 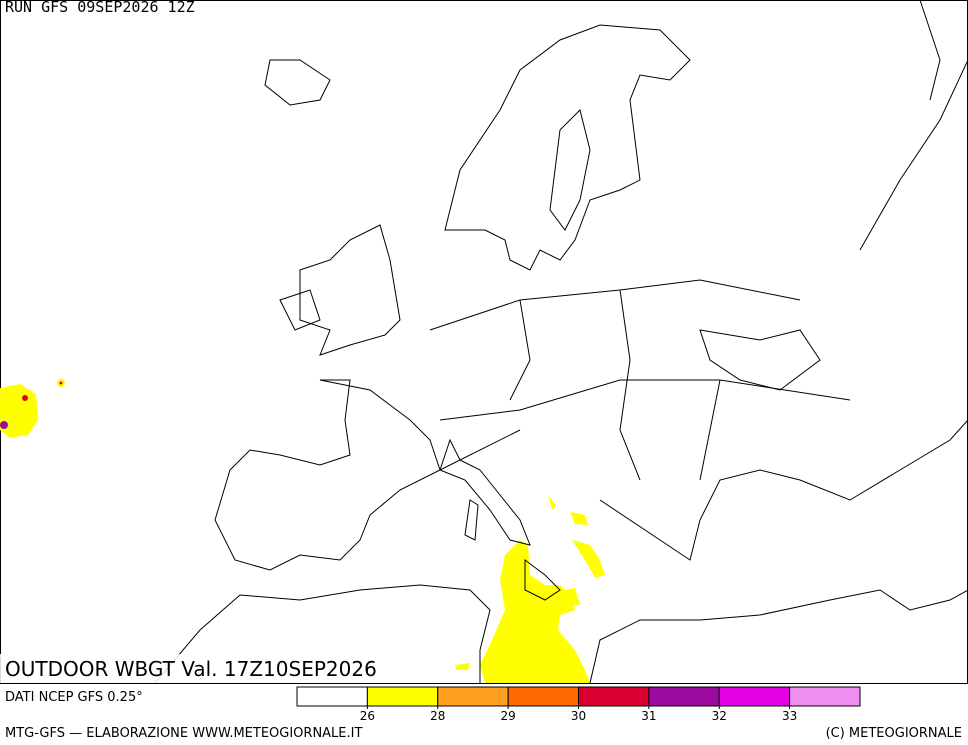 What do you see at coordinates (507, 716) in the screenshot?
I see `colorbar-tick-label: 29` at bounding box center [507, 716].